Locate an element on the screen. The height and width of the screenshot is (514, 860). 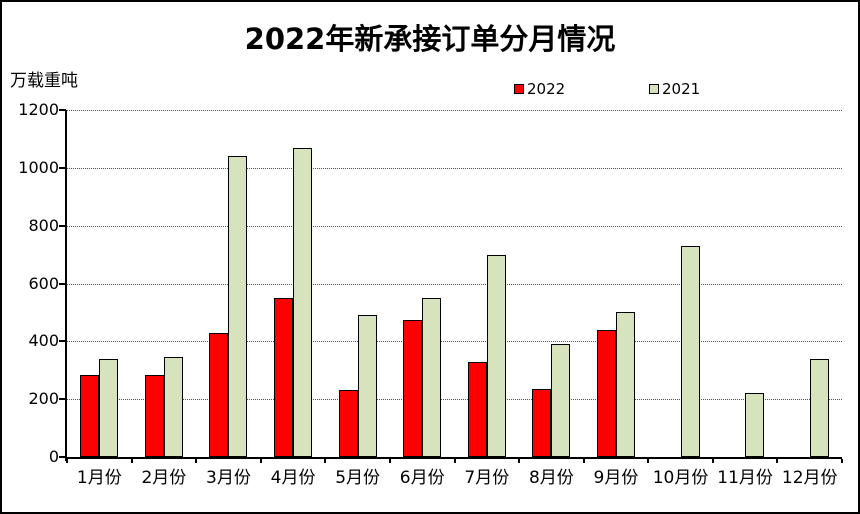
legend-item-2021: 2021 is located at coordinates (675, 89).